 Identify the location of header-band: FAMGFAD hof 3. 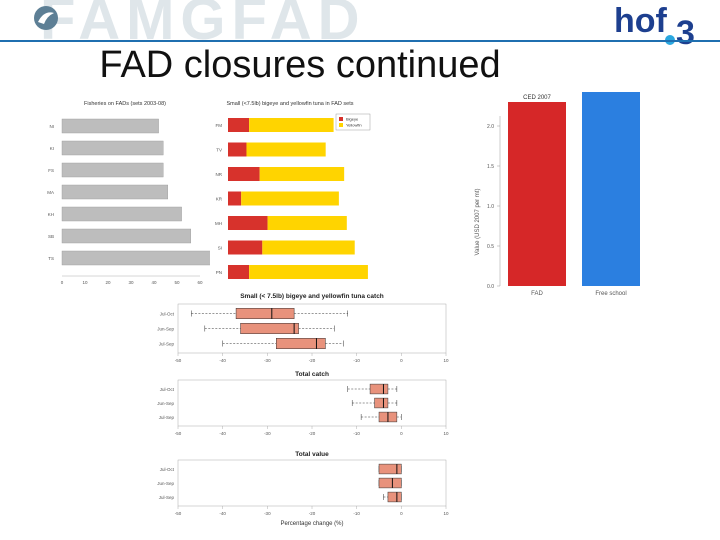
(360, 26).